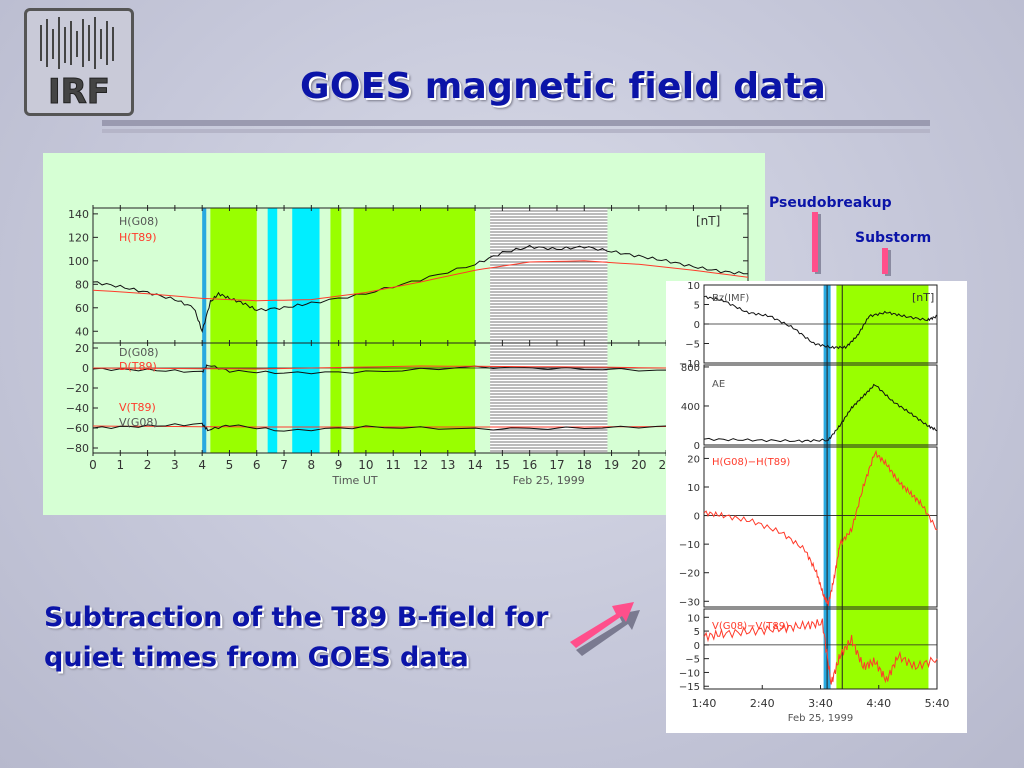  Describe the element at coordinates (689, 687) in the screenshot. I see `y-tick-label: −15` at that location.